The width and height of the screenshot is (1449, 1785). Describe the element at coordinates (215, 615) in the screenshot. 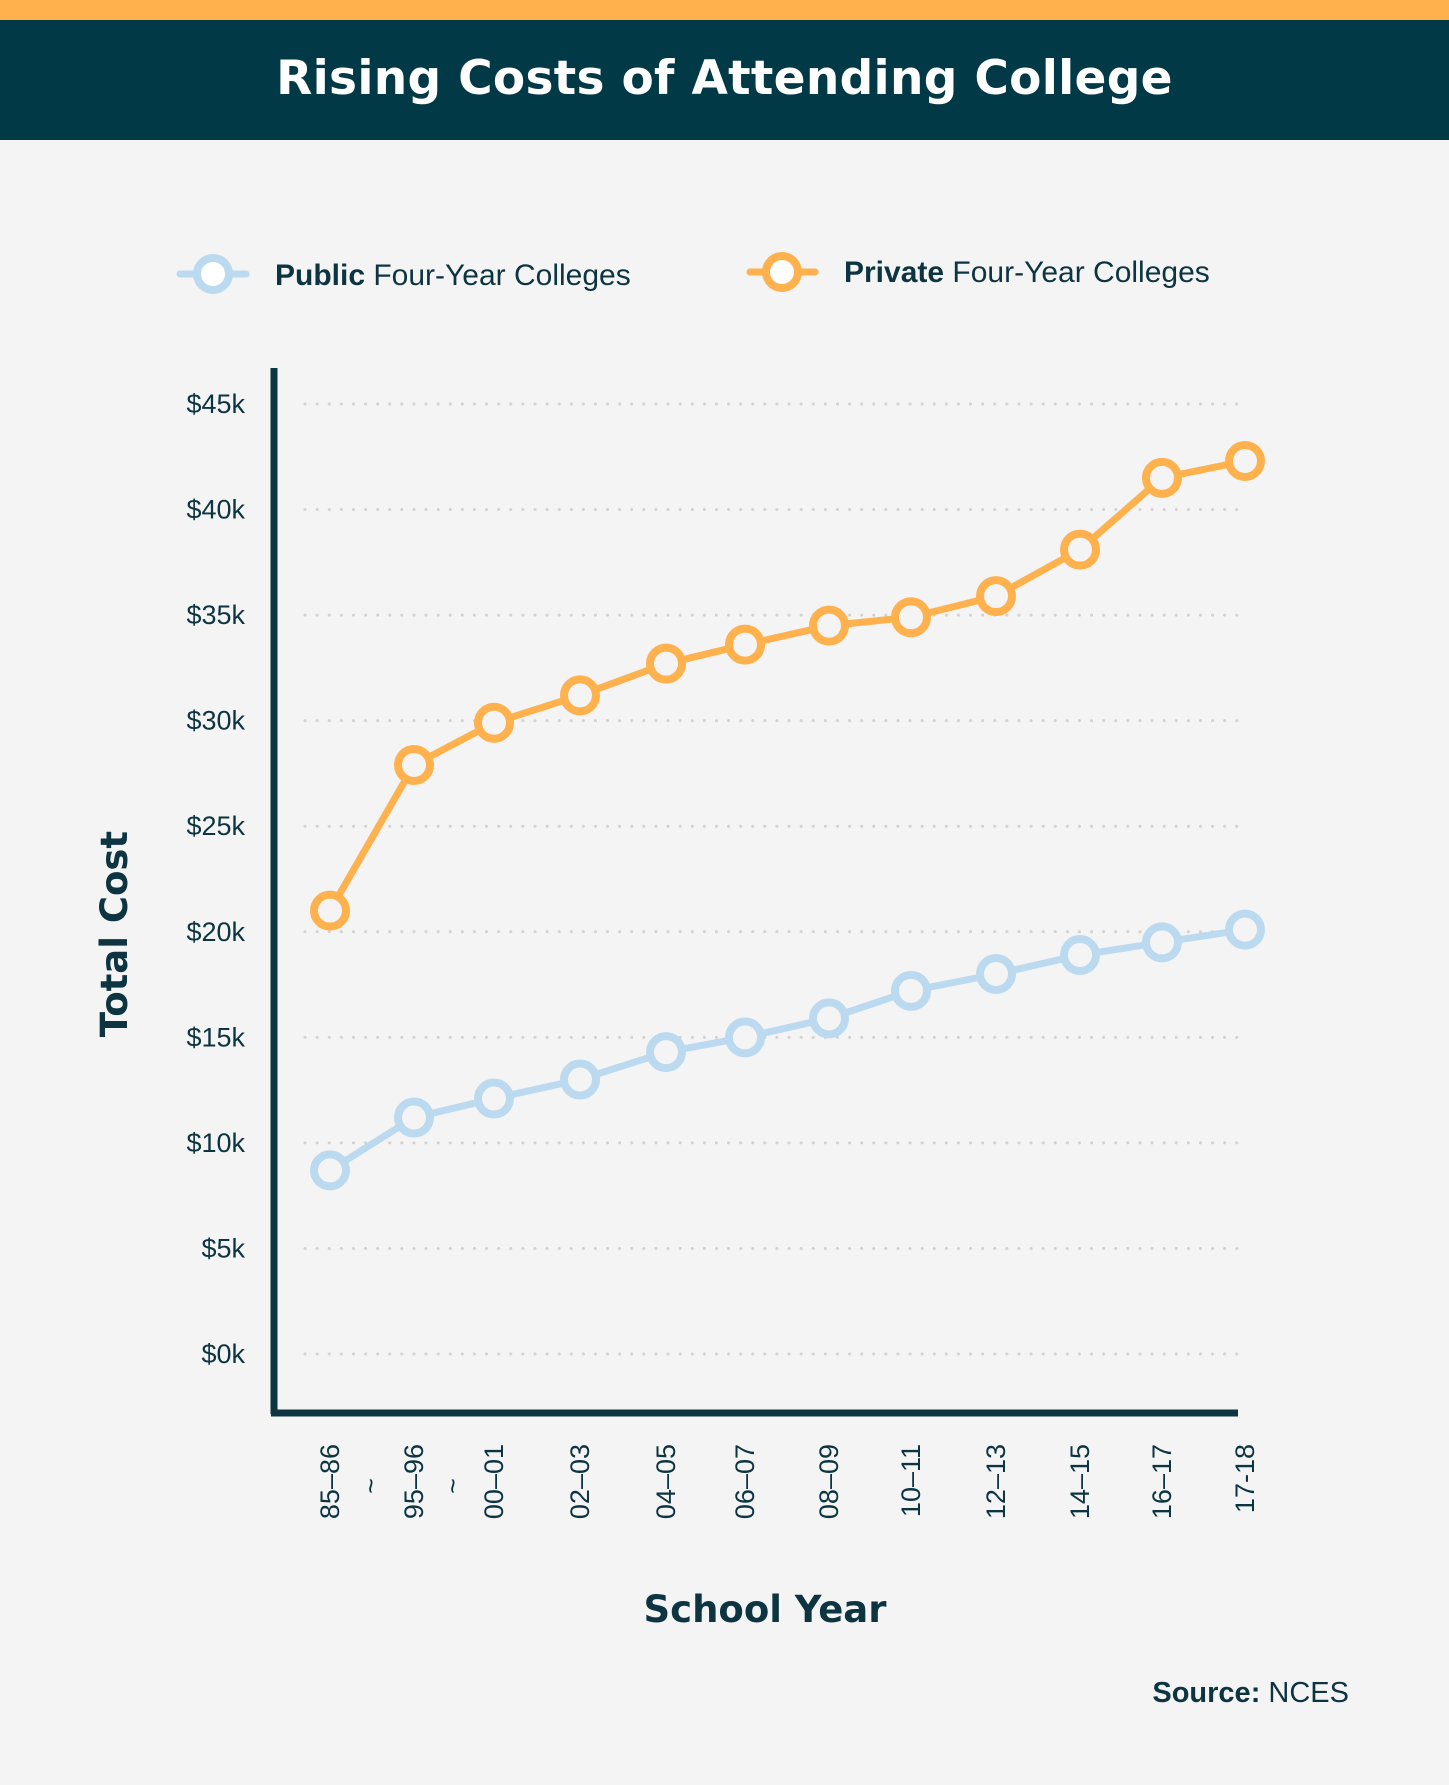

I see `y-tick-label: $35k` at that location.